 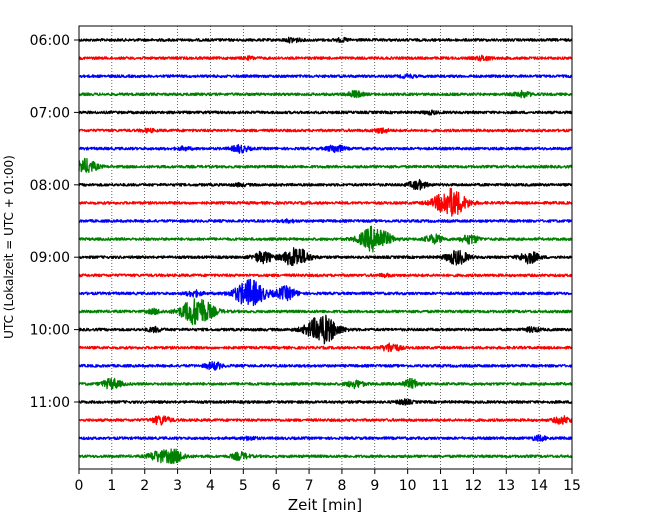 What do you see at coordinates (325, 76) in the screenshot?
I see `trace-0630-line` at bounding box center [325, 76].